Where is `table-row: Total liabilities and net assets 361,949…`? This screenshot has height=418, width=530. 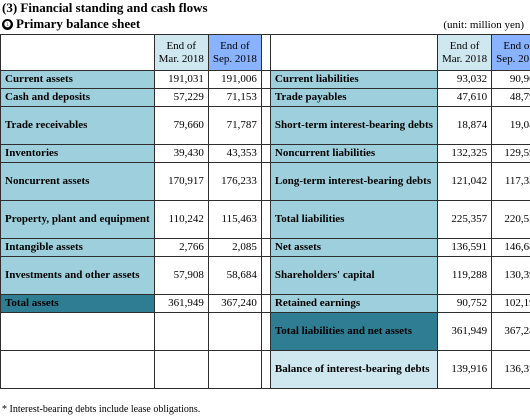
table-row: Total liabilities and net assets 361,949… is located at coordinates (265, 331).